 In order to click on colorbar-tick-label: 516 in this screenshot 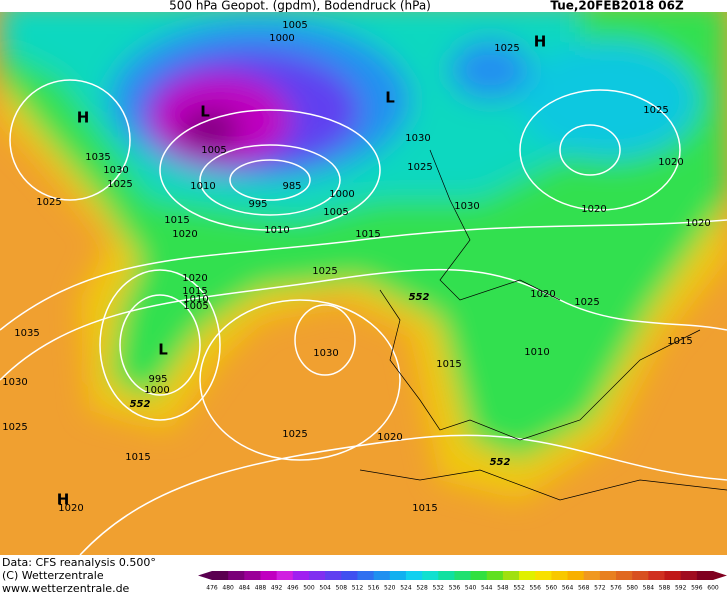, I will do `click(374, 588)`.